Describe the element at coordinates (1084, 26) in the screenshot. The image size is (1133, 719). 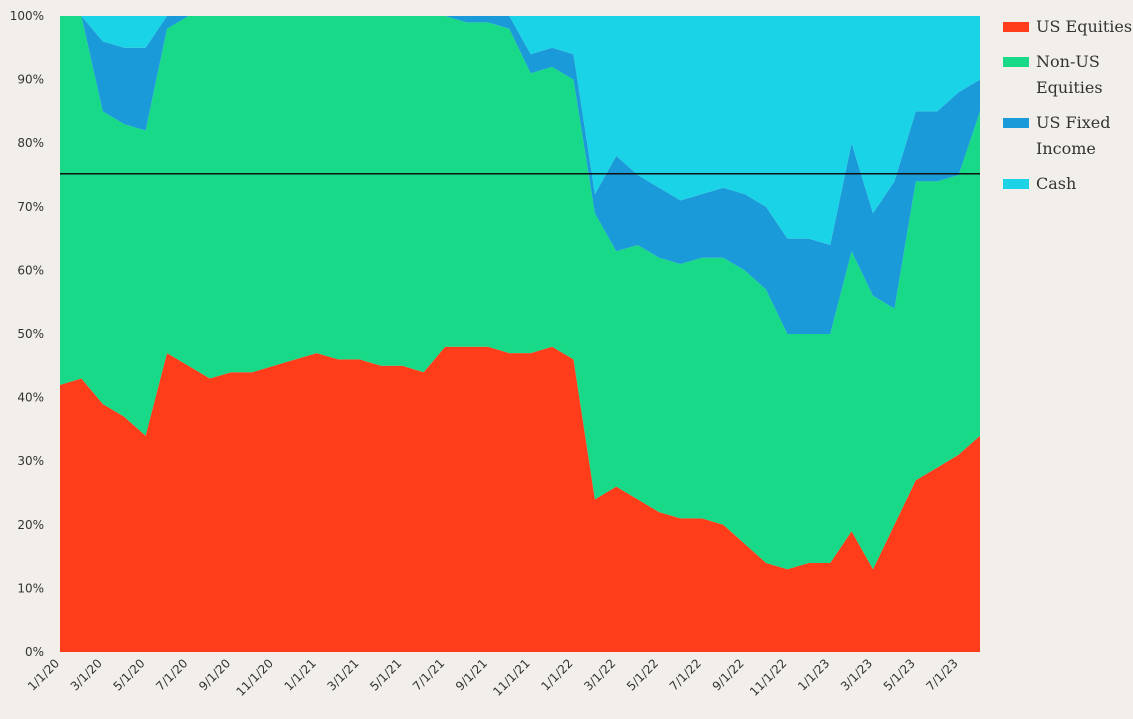
I see `legend-label: US Equities` at that location.